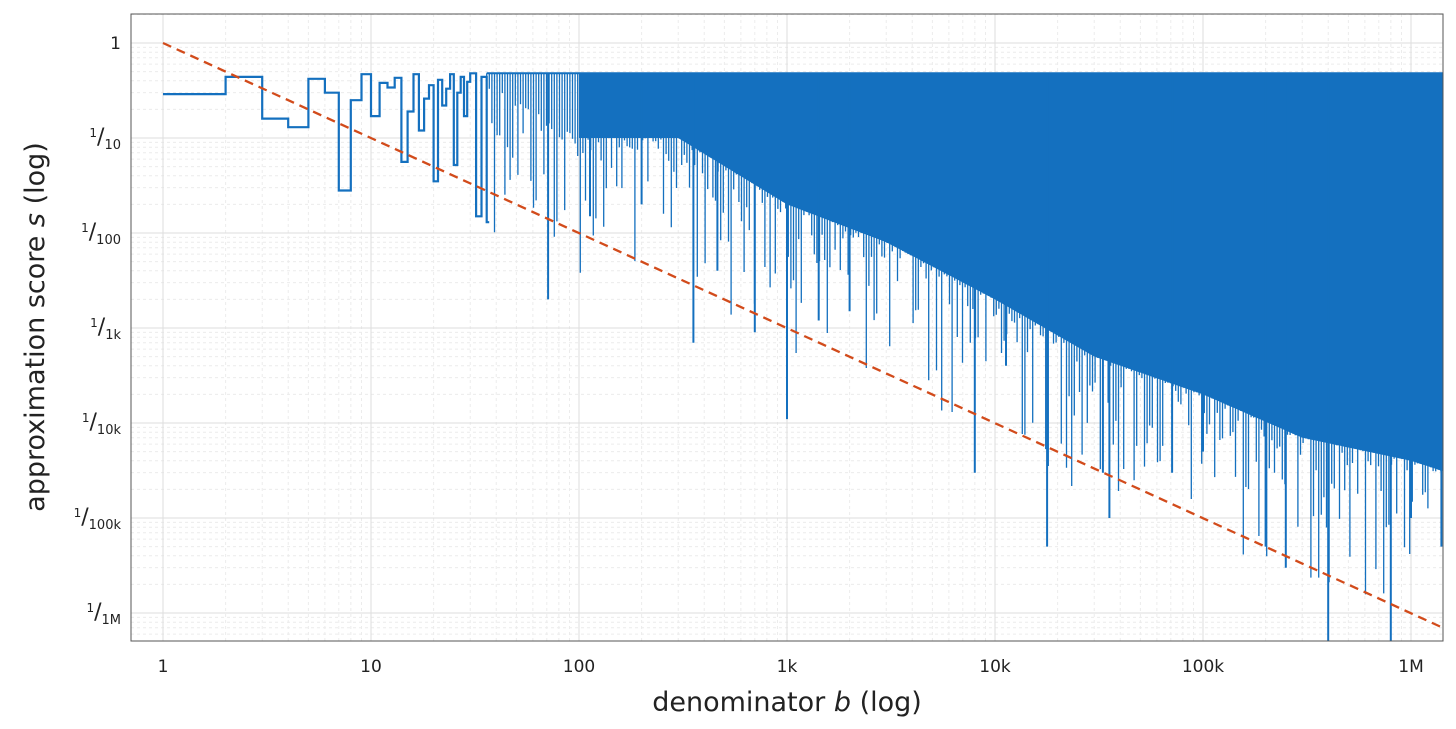  I want to click on x-tick-label: 10k, so click(995, 667).